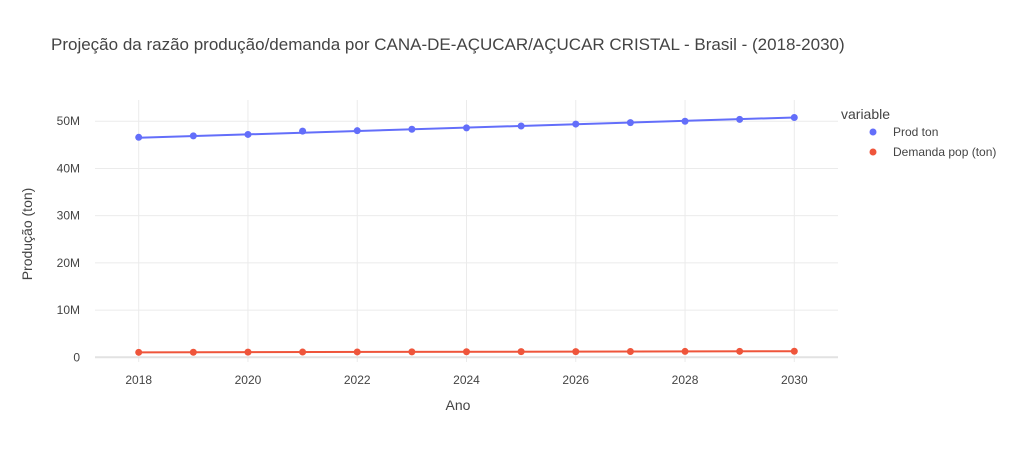  I want to click on x-tick-label: 2022, so click(357, 380).